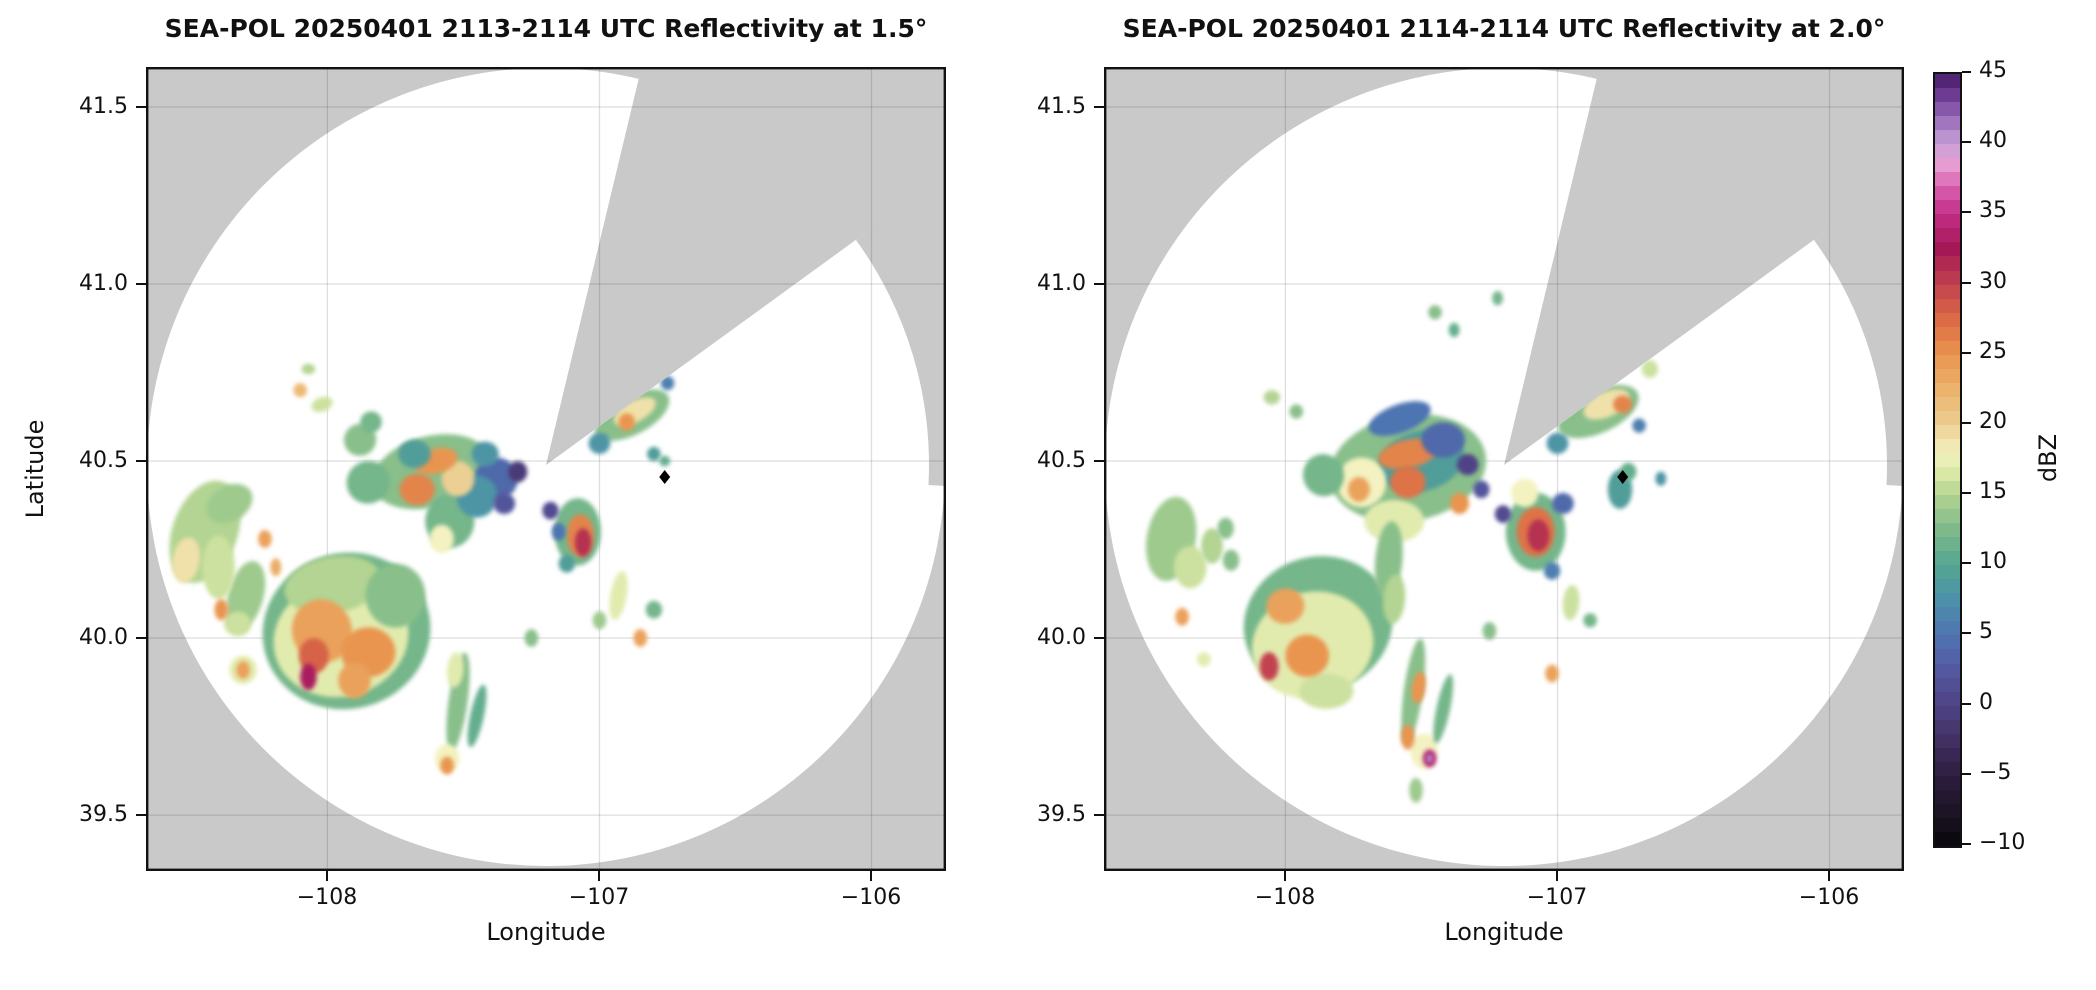 The width and height of the screenshot is (2096, 990). What do you see at coordinates (1504, 932) in the screenshot?
I see `x-axis-label-right: Longitude` at bounding box center [1504, 932].